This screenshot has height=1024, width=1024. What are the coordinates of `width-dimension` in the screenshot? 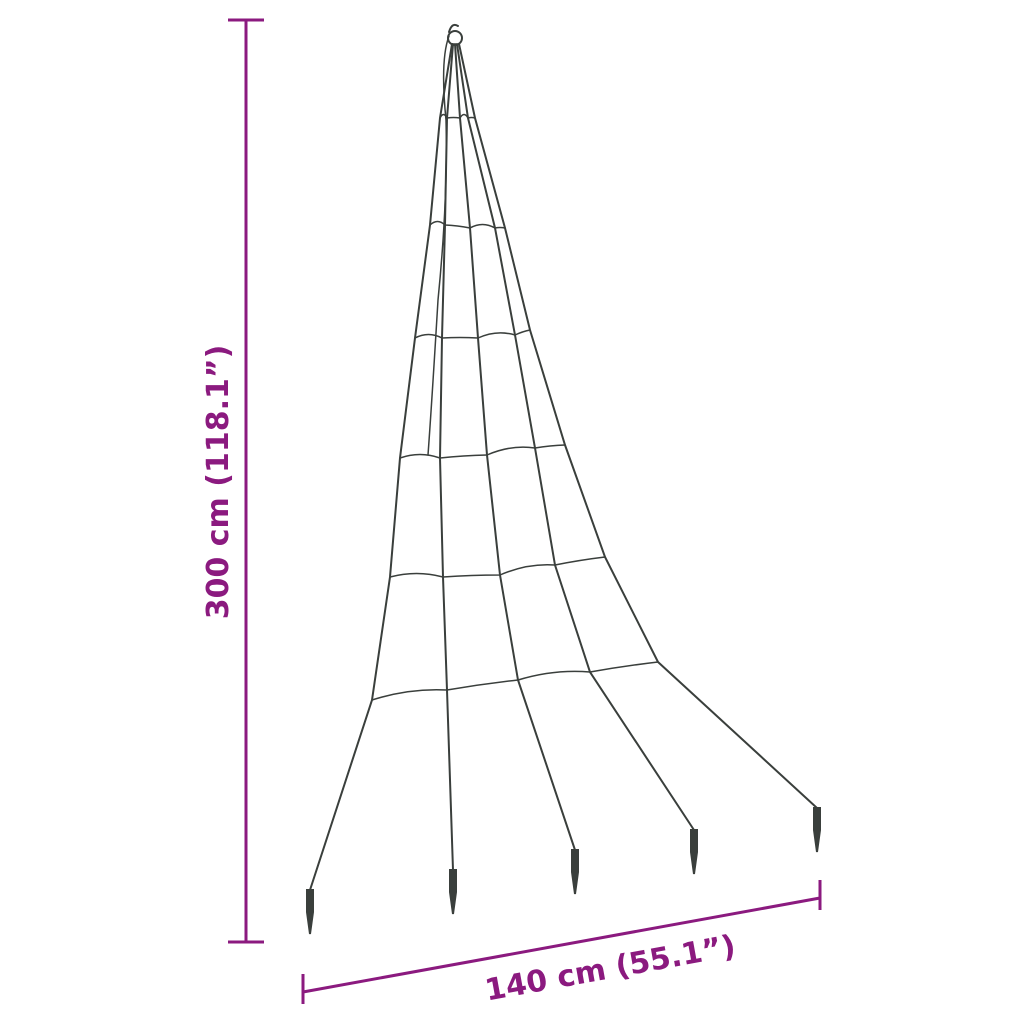 It's located at (561, 942).